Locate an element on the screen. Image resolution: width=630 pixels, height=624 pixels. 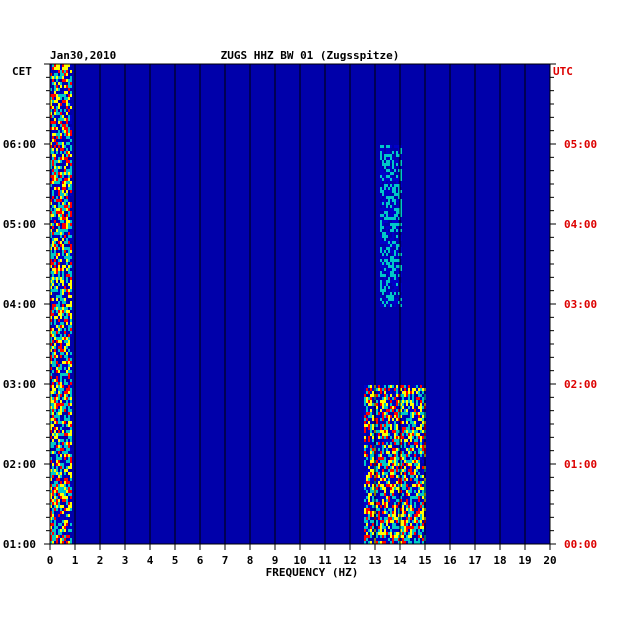
right-tick-label: 01:00 is located at coordinates (580, 464).